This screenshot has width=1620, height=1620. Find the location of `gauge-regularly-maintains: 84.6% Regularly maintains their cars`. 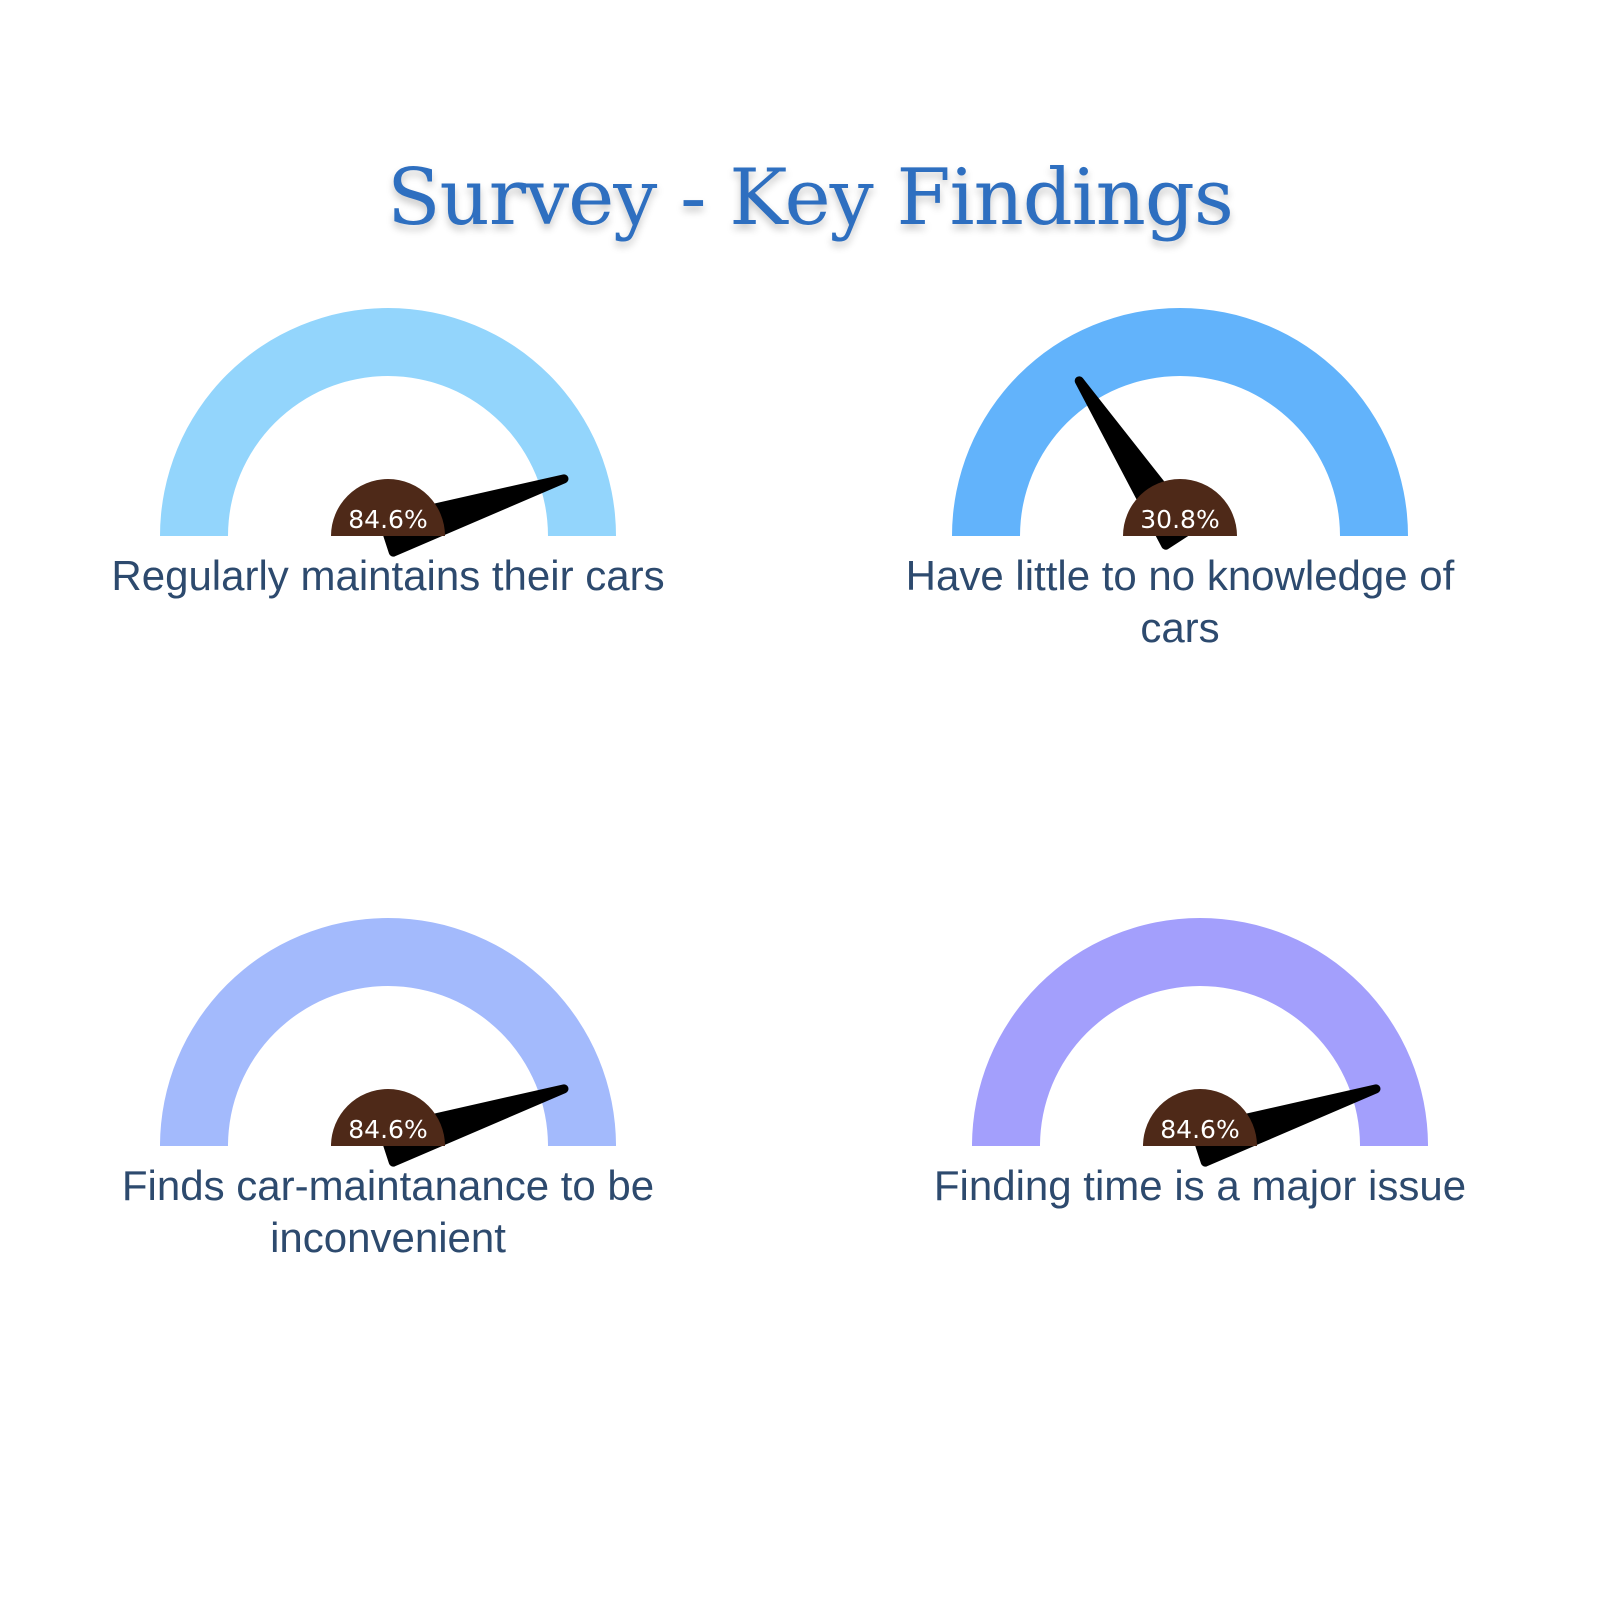

gauge-regularly-maintains: 84.6% Regularly maintains their cars is located at coordinates (388, 490).